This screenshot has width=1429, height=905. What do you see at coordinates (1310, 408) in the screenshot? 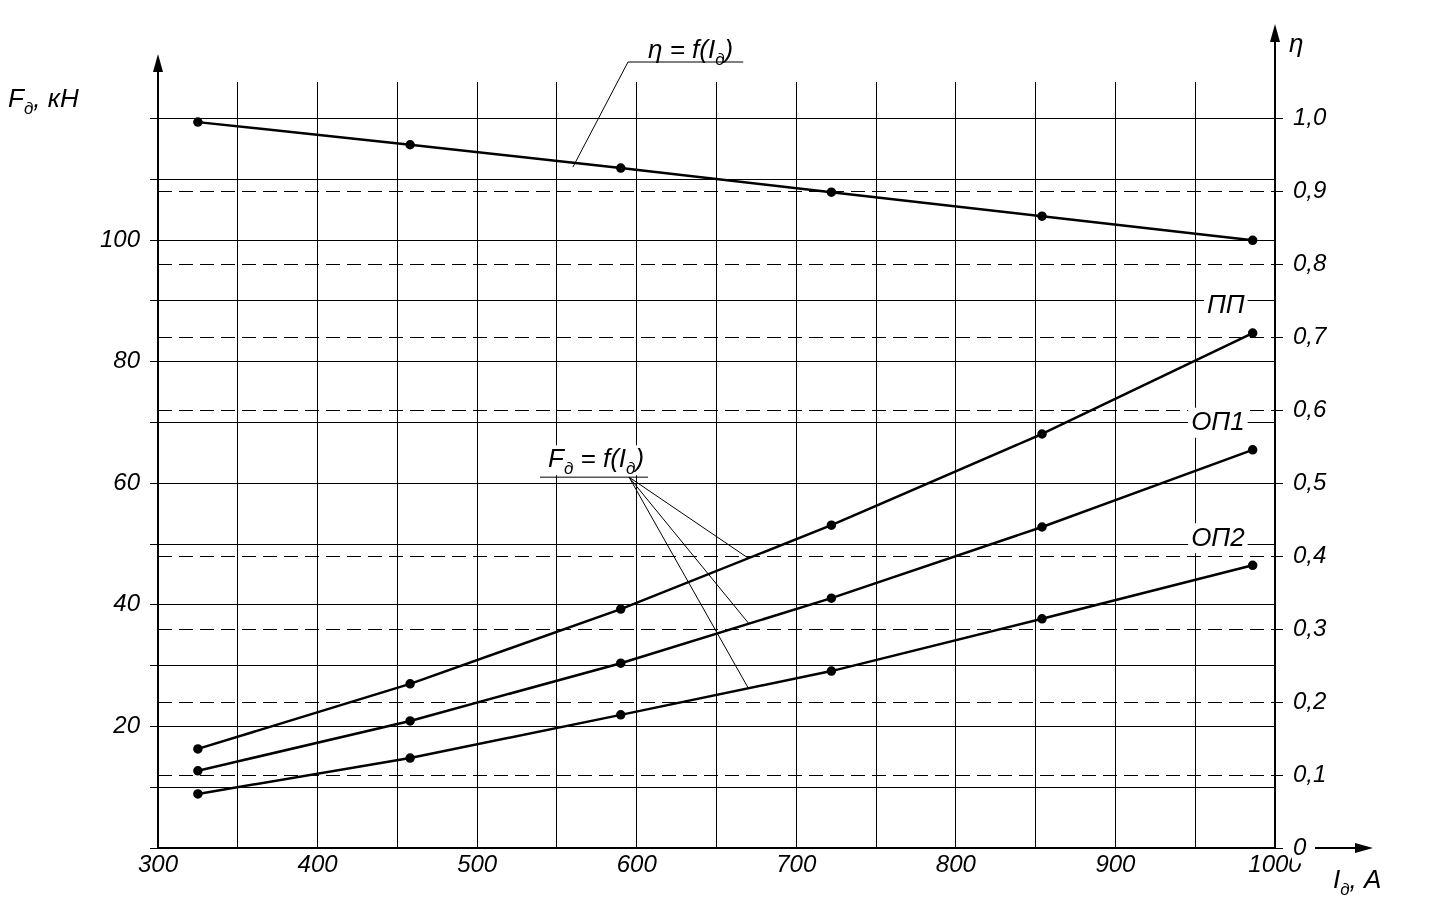
I see `y2-tick-label: 0,6` at bounding box center [1310, 408].